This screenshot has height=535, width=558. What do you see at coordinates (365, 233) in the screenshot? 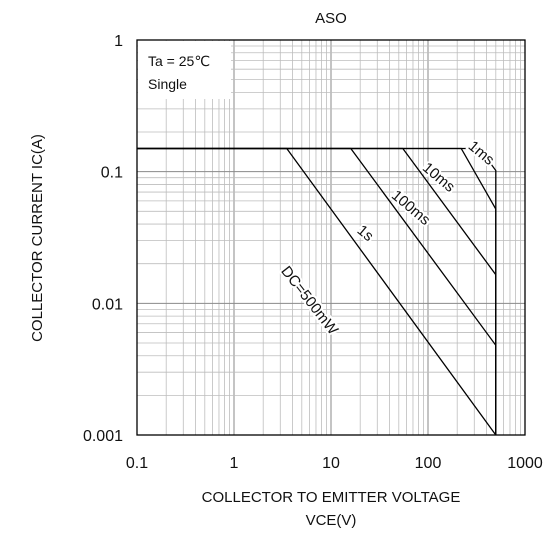
I see `curve-label-1s: 1s` at bounding box center [365, 233].